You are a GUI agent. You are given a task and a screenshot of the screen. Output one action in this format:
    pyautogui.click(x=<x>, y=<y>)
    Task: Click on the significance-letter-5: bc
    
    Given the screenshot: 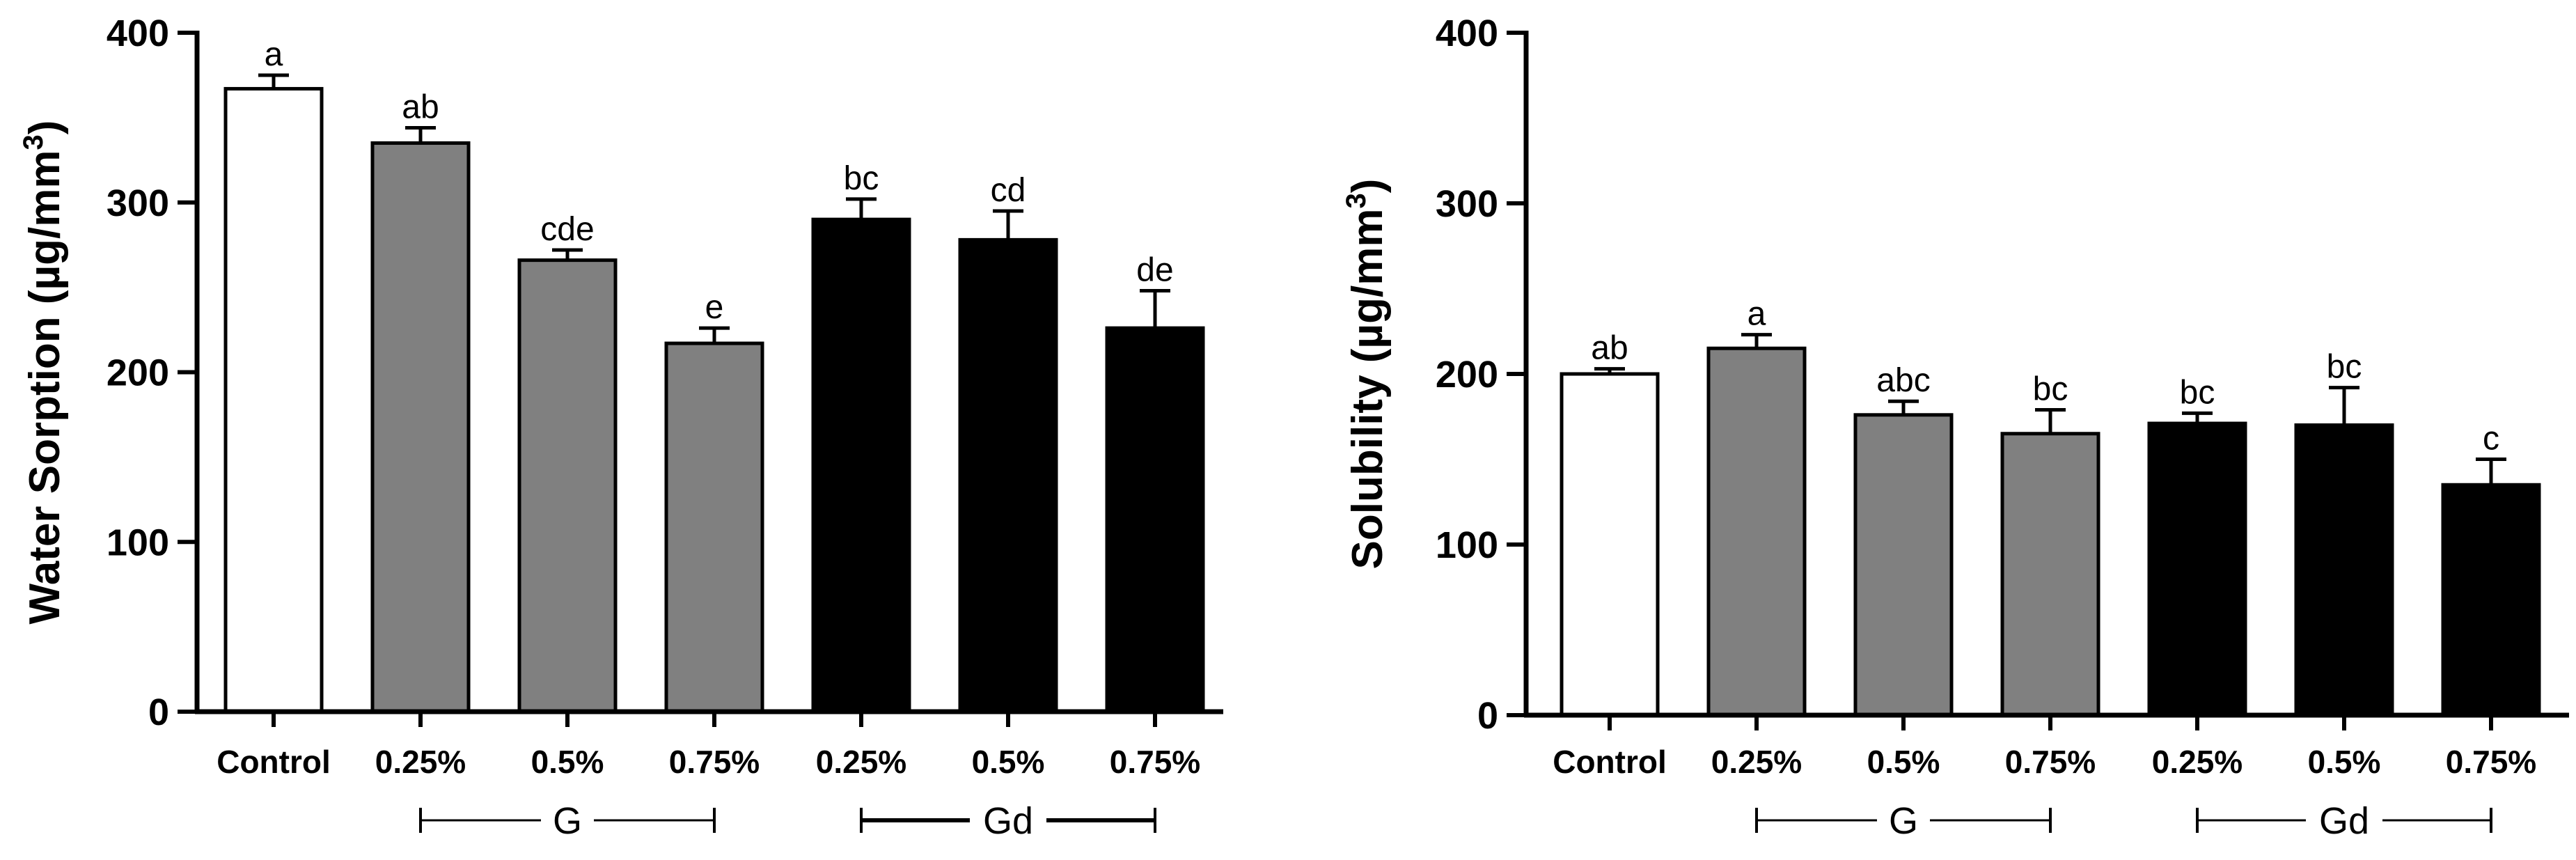 What is the action you would take?
    pyautogui.click(x=2344, y=368)
    